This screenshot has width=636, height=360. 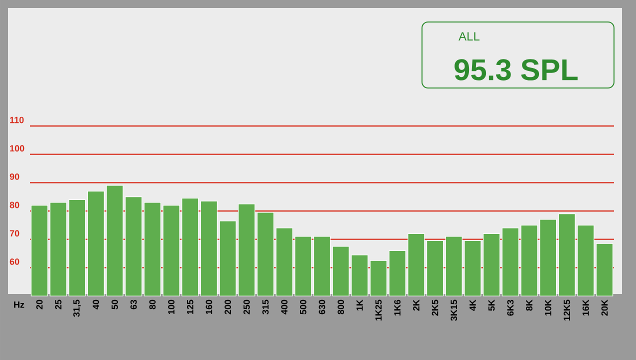 I want to click on y-tick-label: 60, so click(x=15, y=261).